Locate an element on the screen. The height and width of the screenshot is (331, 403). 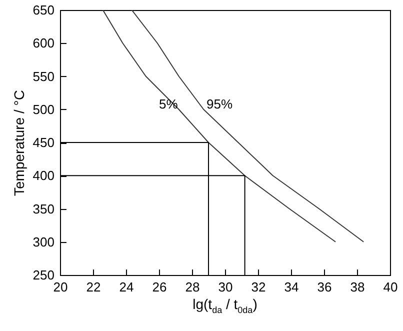
series-label: 95% is located at coordinates (220, 104).